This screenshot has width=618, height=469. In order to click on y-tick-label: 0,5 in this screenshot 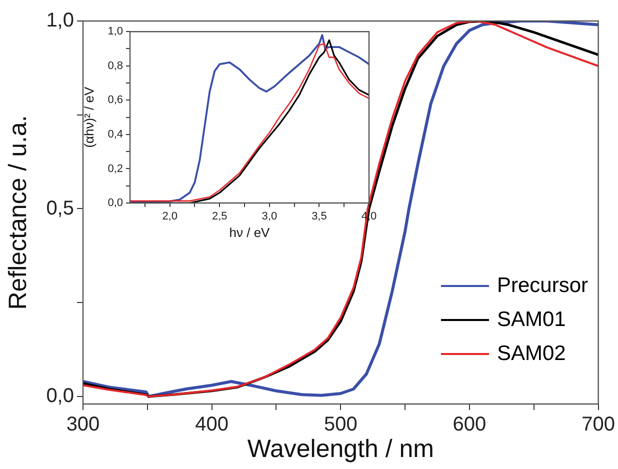, I will do `click(60, 208)`.